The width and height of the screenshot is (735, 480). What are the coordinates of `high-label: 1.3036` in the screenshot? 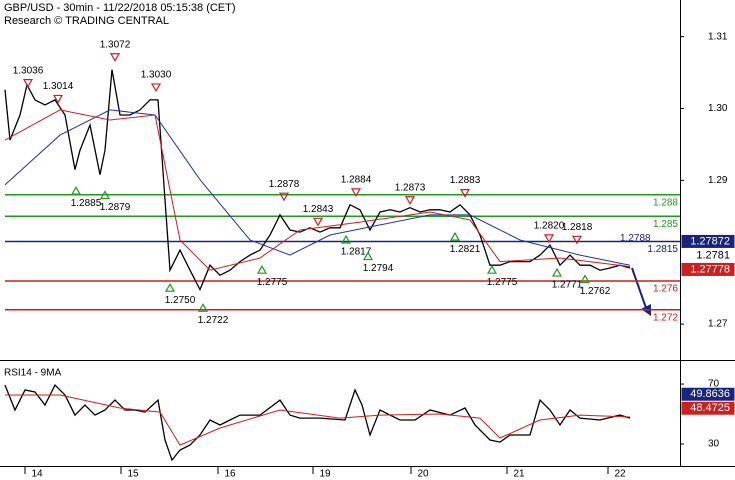 It's located at (28, 70).